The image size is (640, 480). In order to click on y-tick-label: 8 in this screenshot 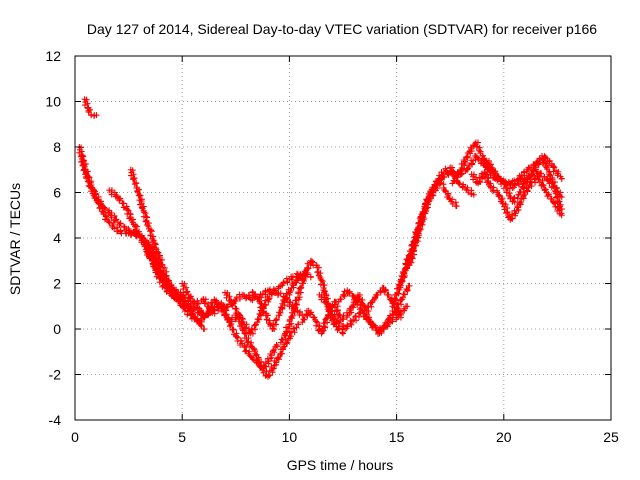, I will do `click(57, 147)`.